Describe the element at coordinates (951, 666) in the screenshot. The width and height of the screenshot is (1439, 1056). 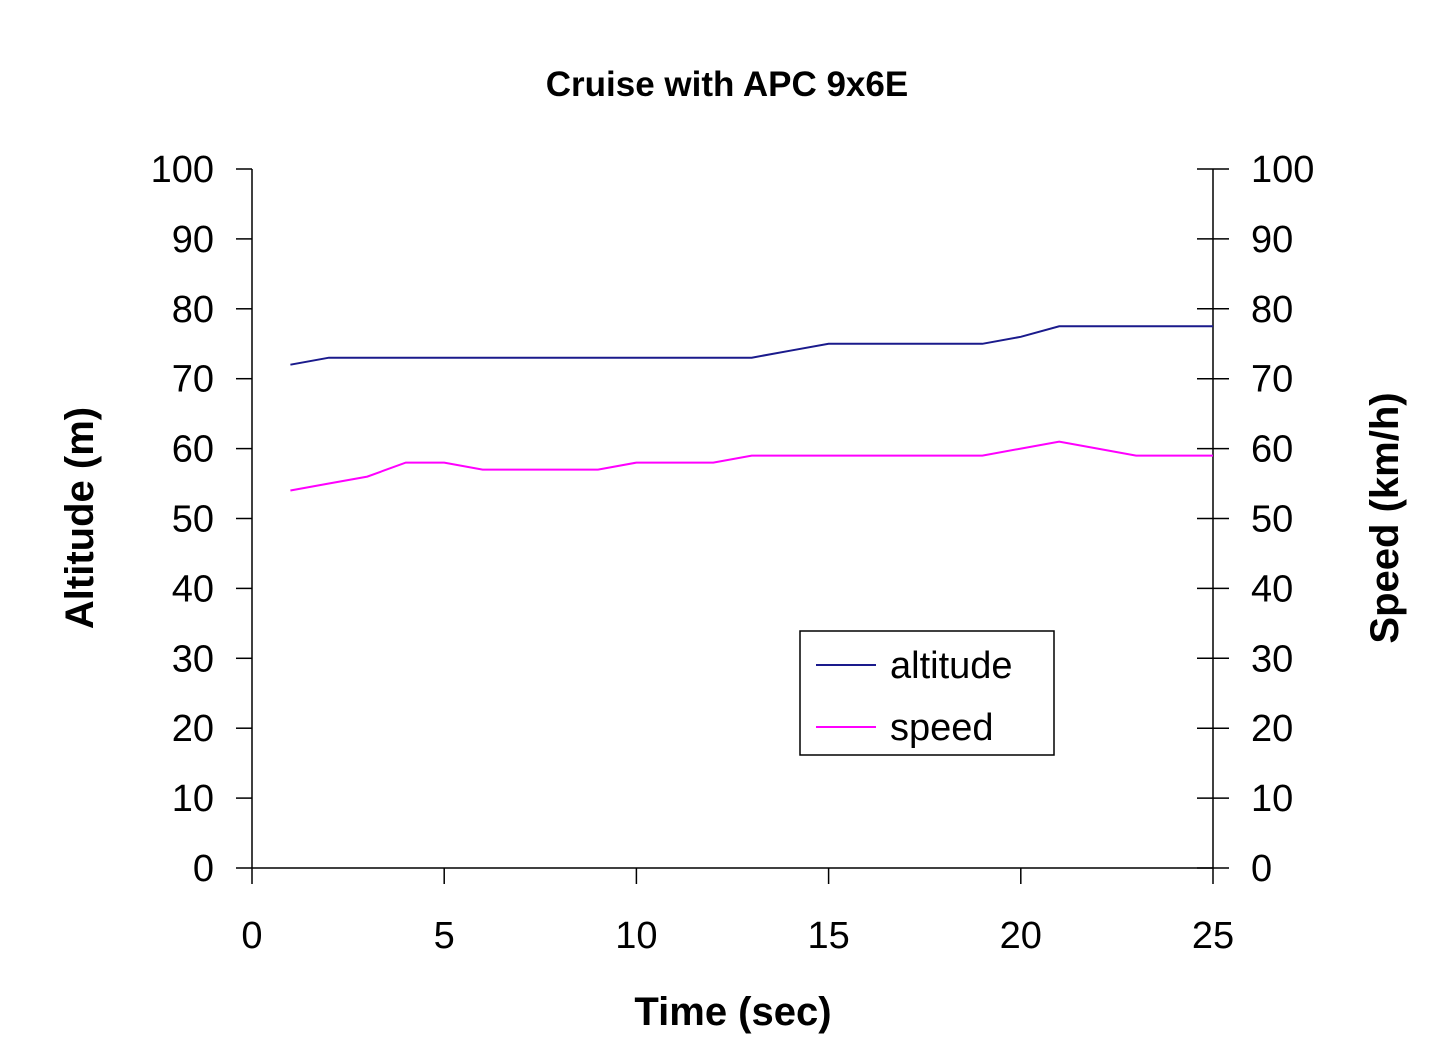
I see `legend-label-altitude: altitude` at that location.